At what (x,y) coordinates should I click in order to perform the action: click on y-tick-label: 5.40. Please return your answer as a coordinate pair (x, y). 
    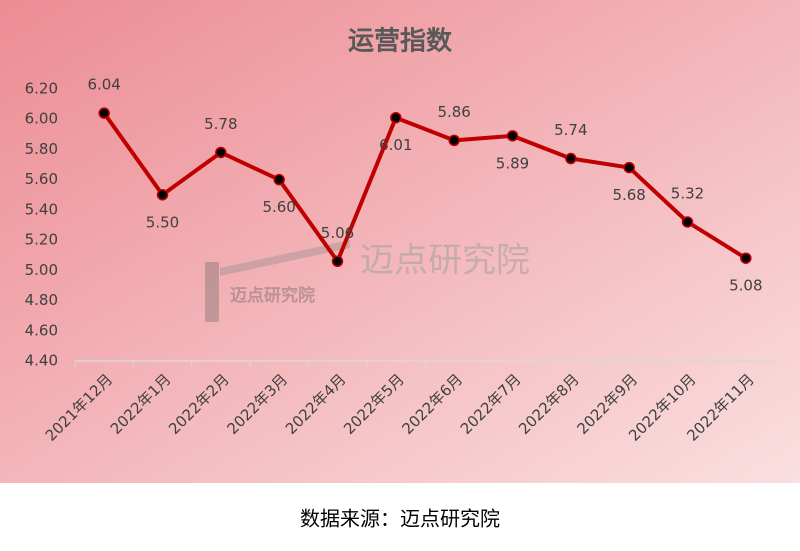
    Looking at the image, I should click on (41, 209).